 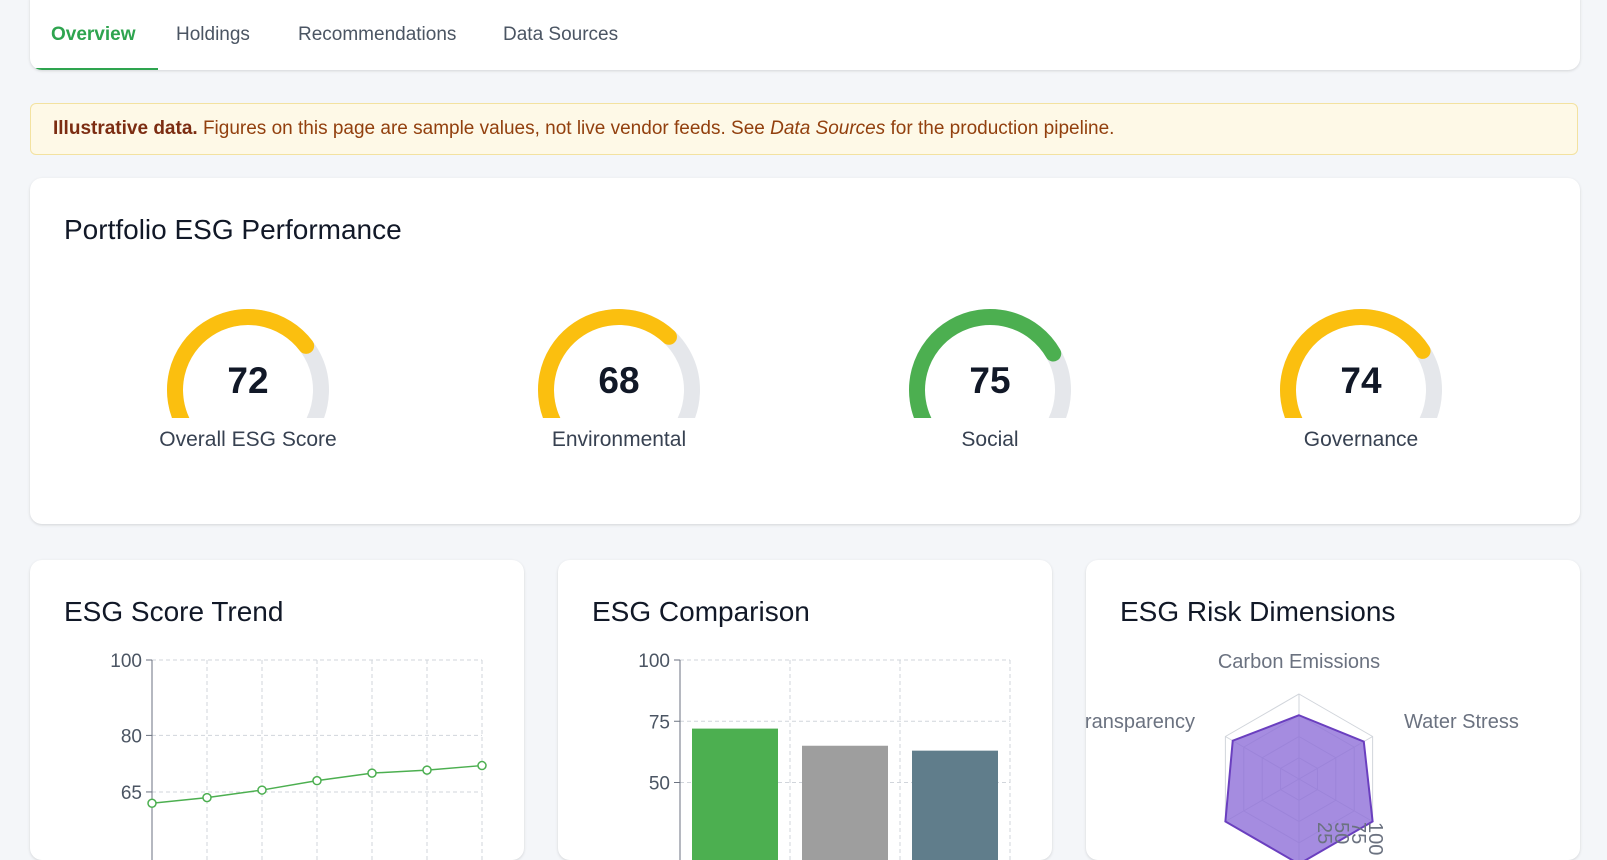 I want to click on y-tick-label: 50, so click(x=659, y=784).